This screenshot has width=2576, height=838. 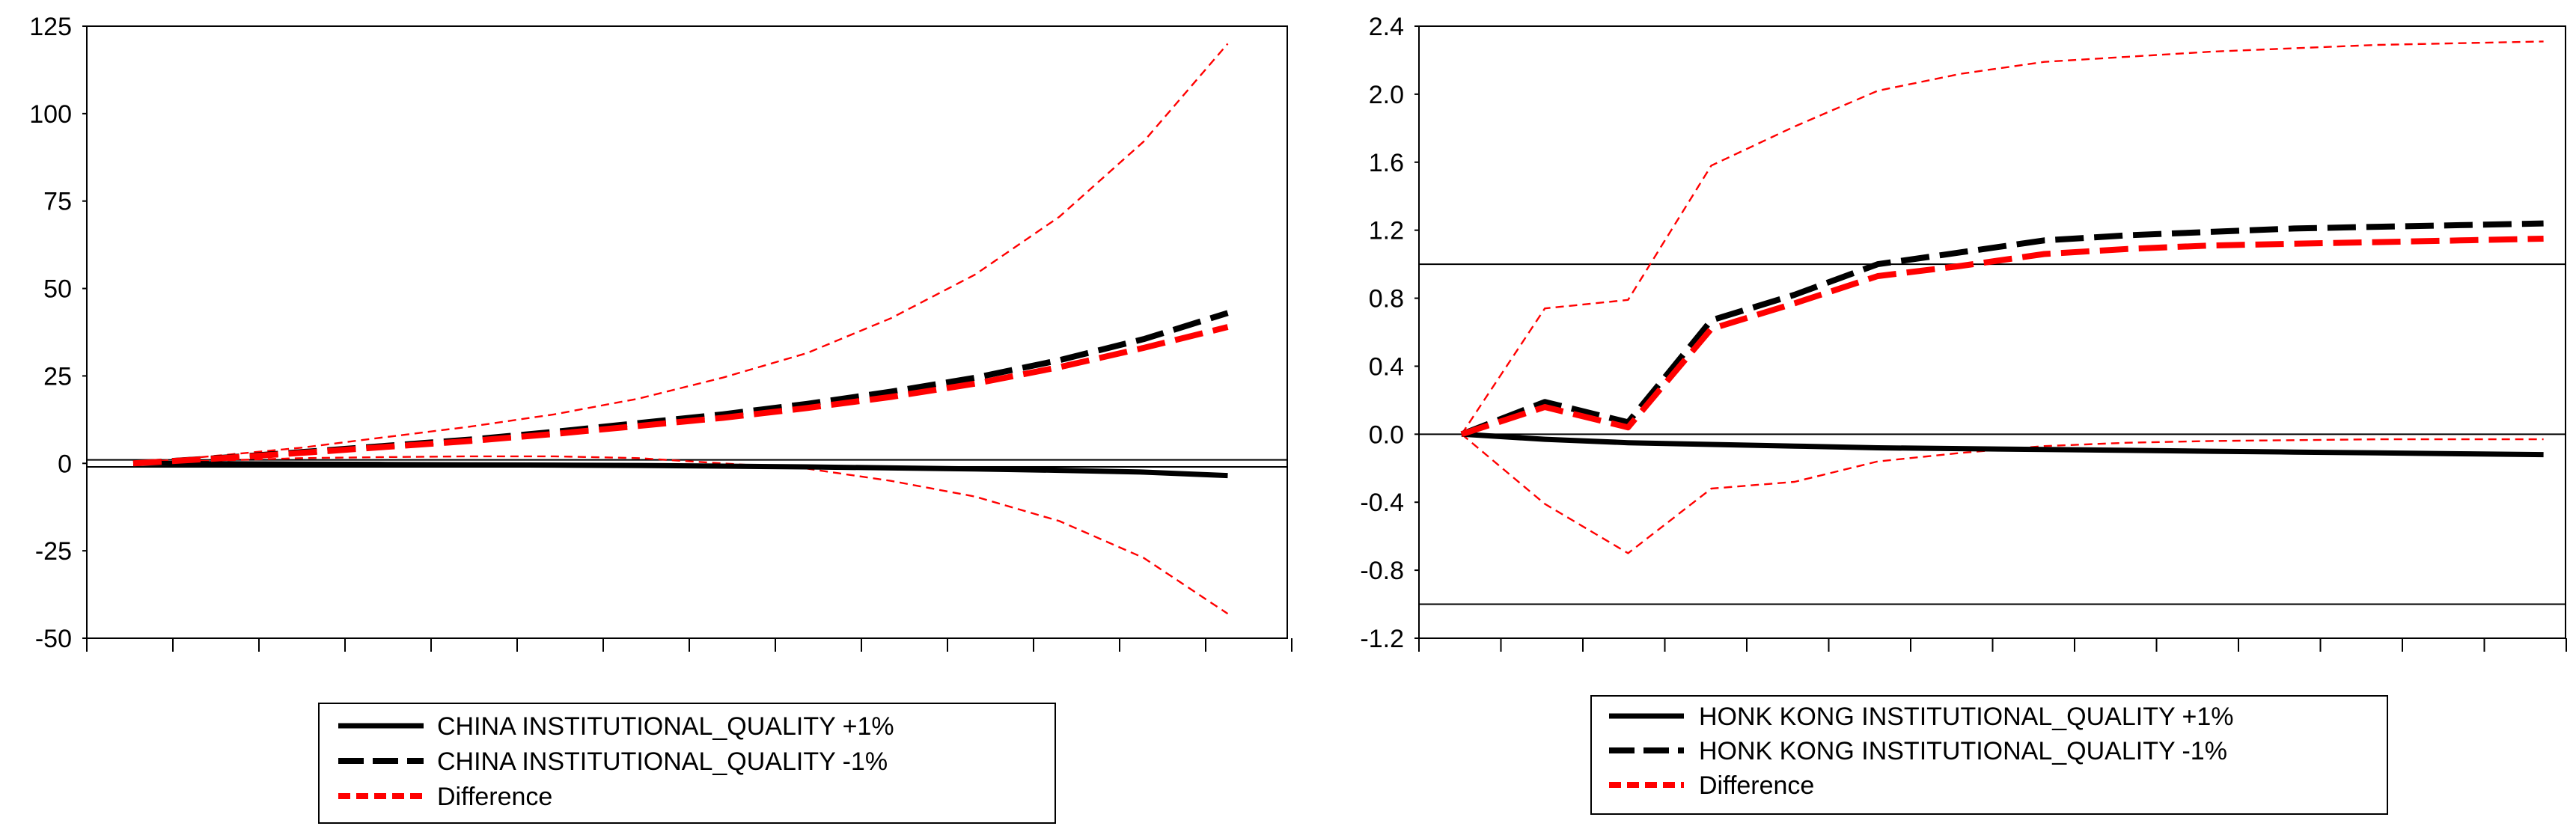 What do you see at coordinates (1386, 366) in the screenshot?
I see `y-tick-label: 0.4` at bounding box center [1386, 366].